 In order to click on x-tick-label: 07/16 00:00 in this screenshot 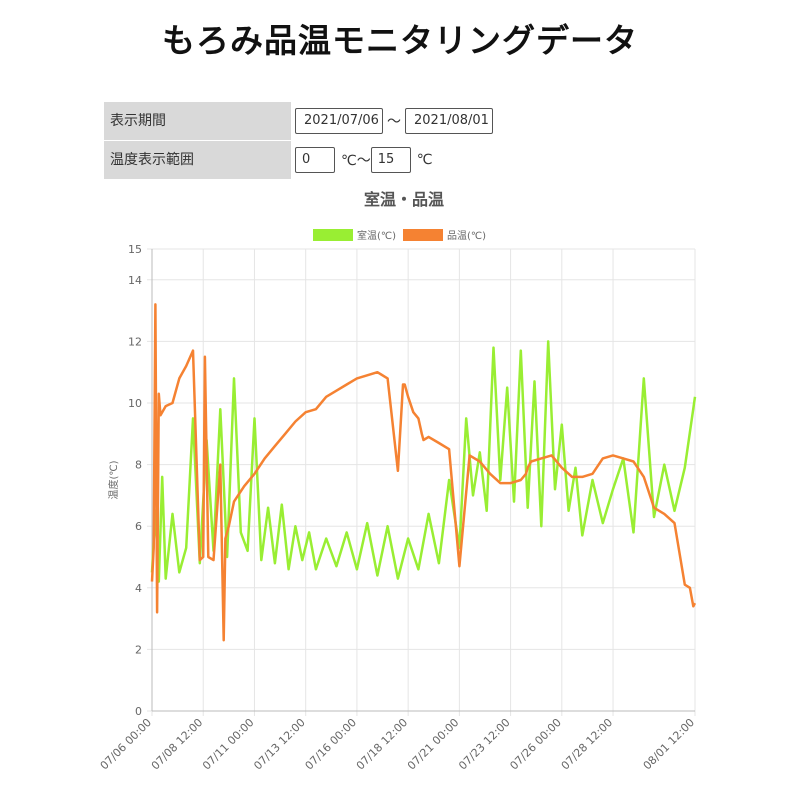, I will do `click(331, 744)`.